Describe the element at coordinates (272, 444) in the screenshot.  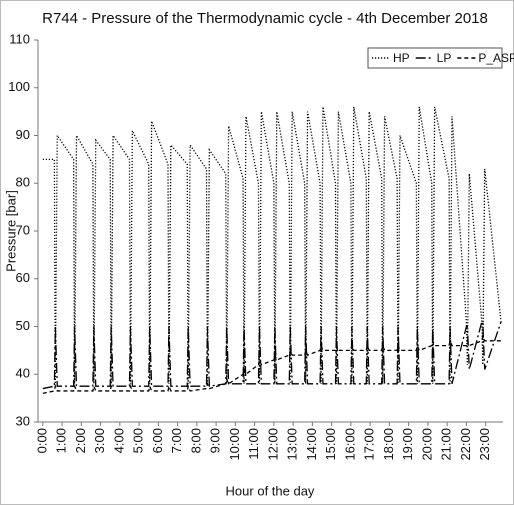
I see `x-tick-label: 12:00` at that location.